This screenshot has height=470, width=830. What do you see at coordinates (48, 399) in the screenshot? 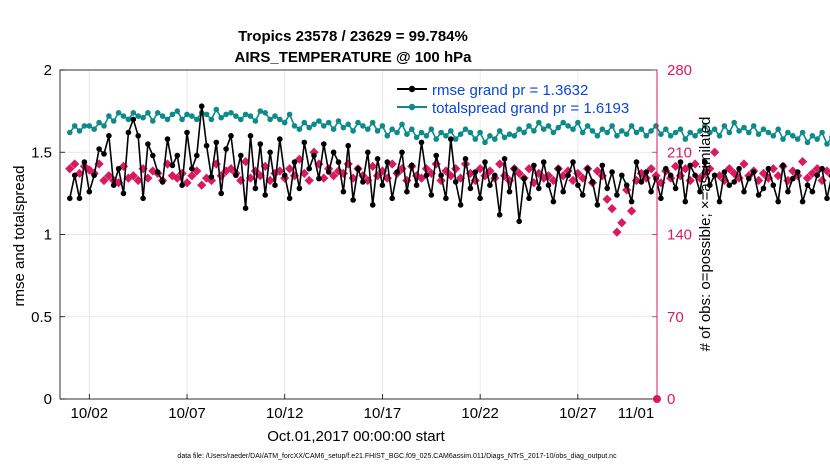
I see `y-tick-label: 0` at bounding box center [48, 399].